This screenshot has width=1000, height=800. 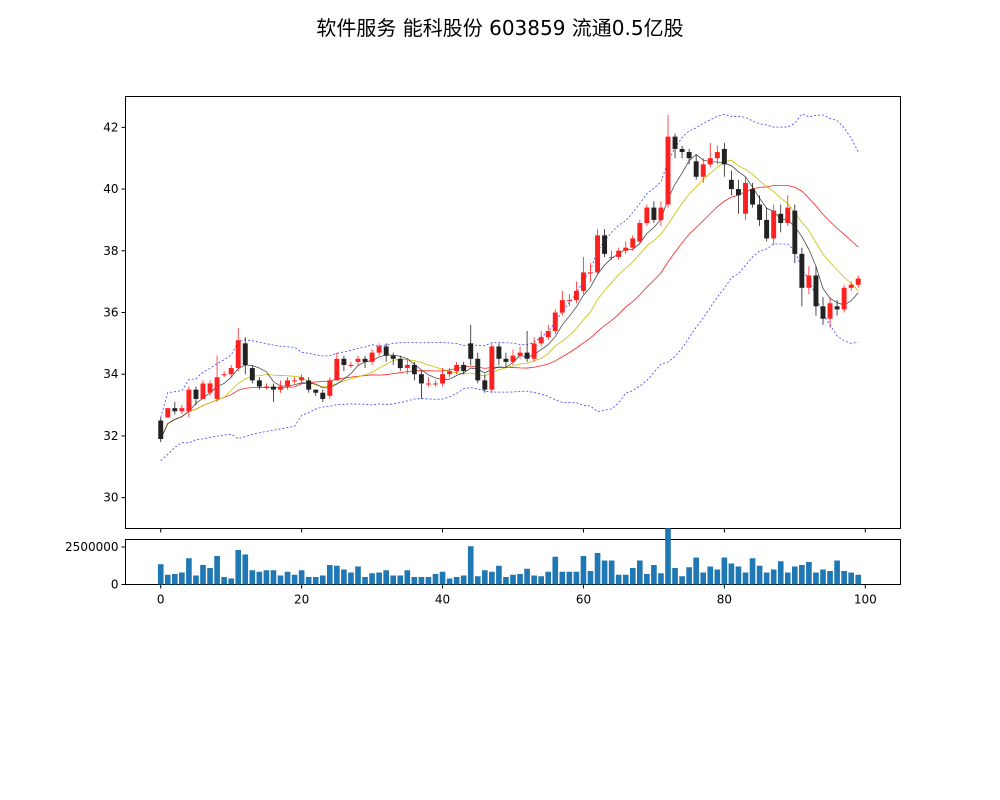 What do you see at coordinates (442, 600) in the screenshot?
I see `x-tick-label: 40` at bounding box center [442, 600].